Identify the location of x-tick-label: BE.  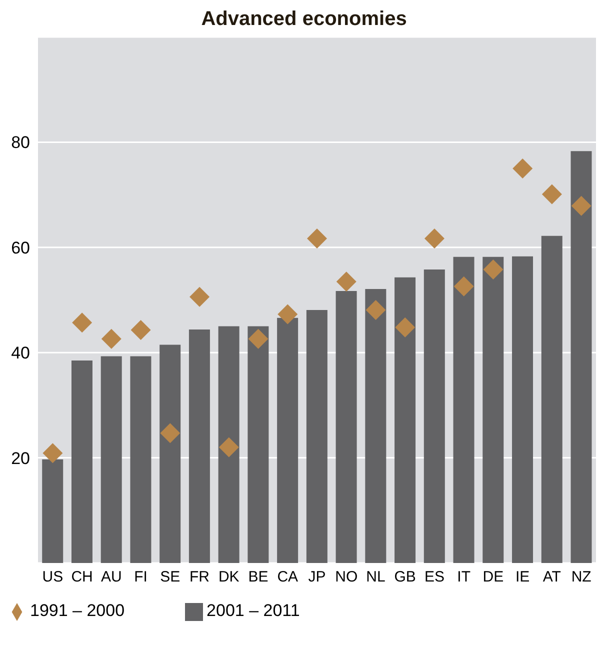
(258, 577).